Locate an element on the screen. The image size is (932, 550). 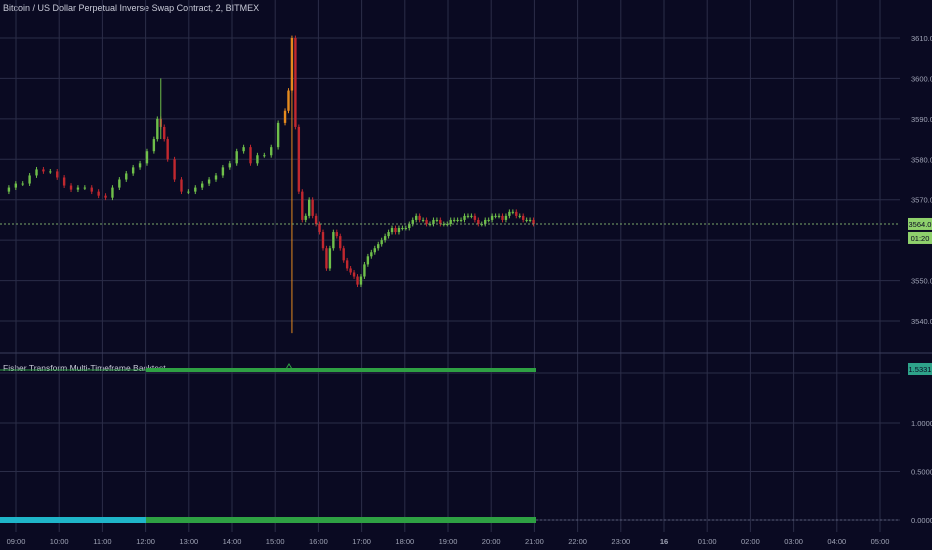
x-tick-label: 14:00 is located at coordinates (232, 541).